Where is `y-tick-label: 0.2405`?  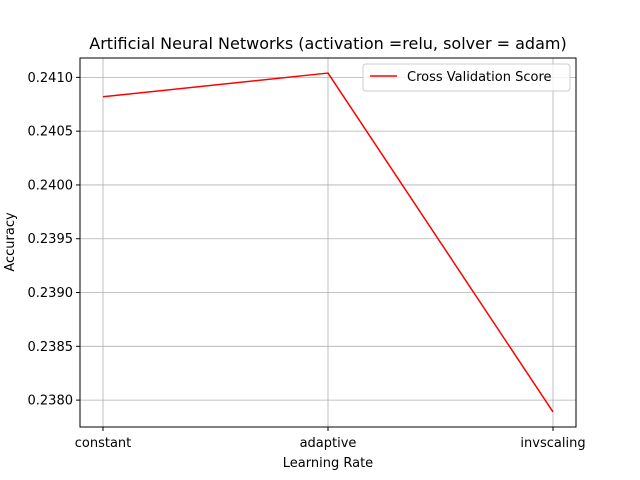 y-tick-label: 0.2405 is located at coordinates (51, 132).